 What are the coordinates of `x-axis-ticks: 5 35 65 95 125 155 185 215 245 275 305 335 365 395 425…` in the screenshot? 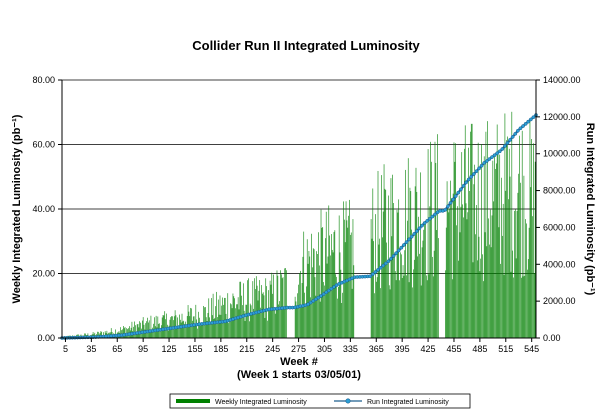 It's located at (301, 346).